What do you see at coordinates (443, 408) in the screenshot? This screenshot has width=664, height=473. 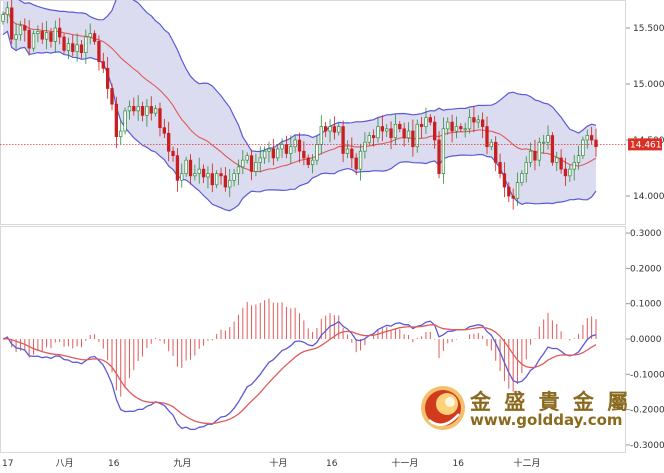 I see `logo-emblem-icon` at bounding box center [443, 408].